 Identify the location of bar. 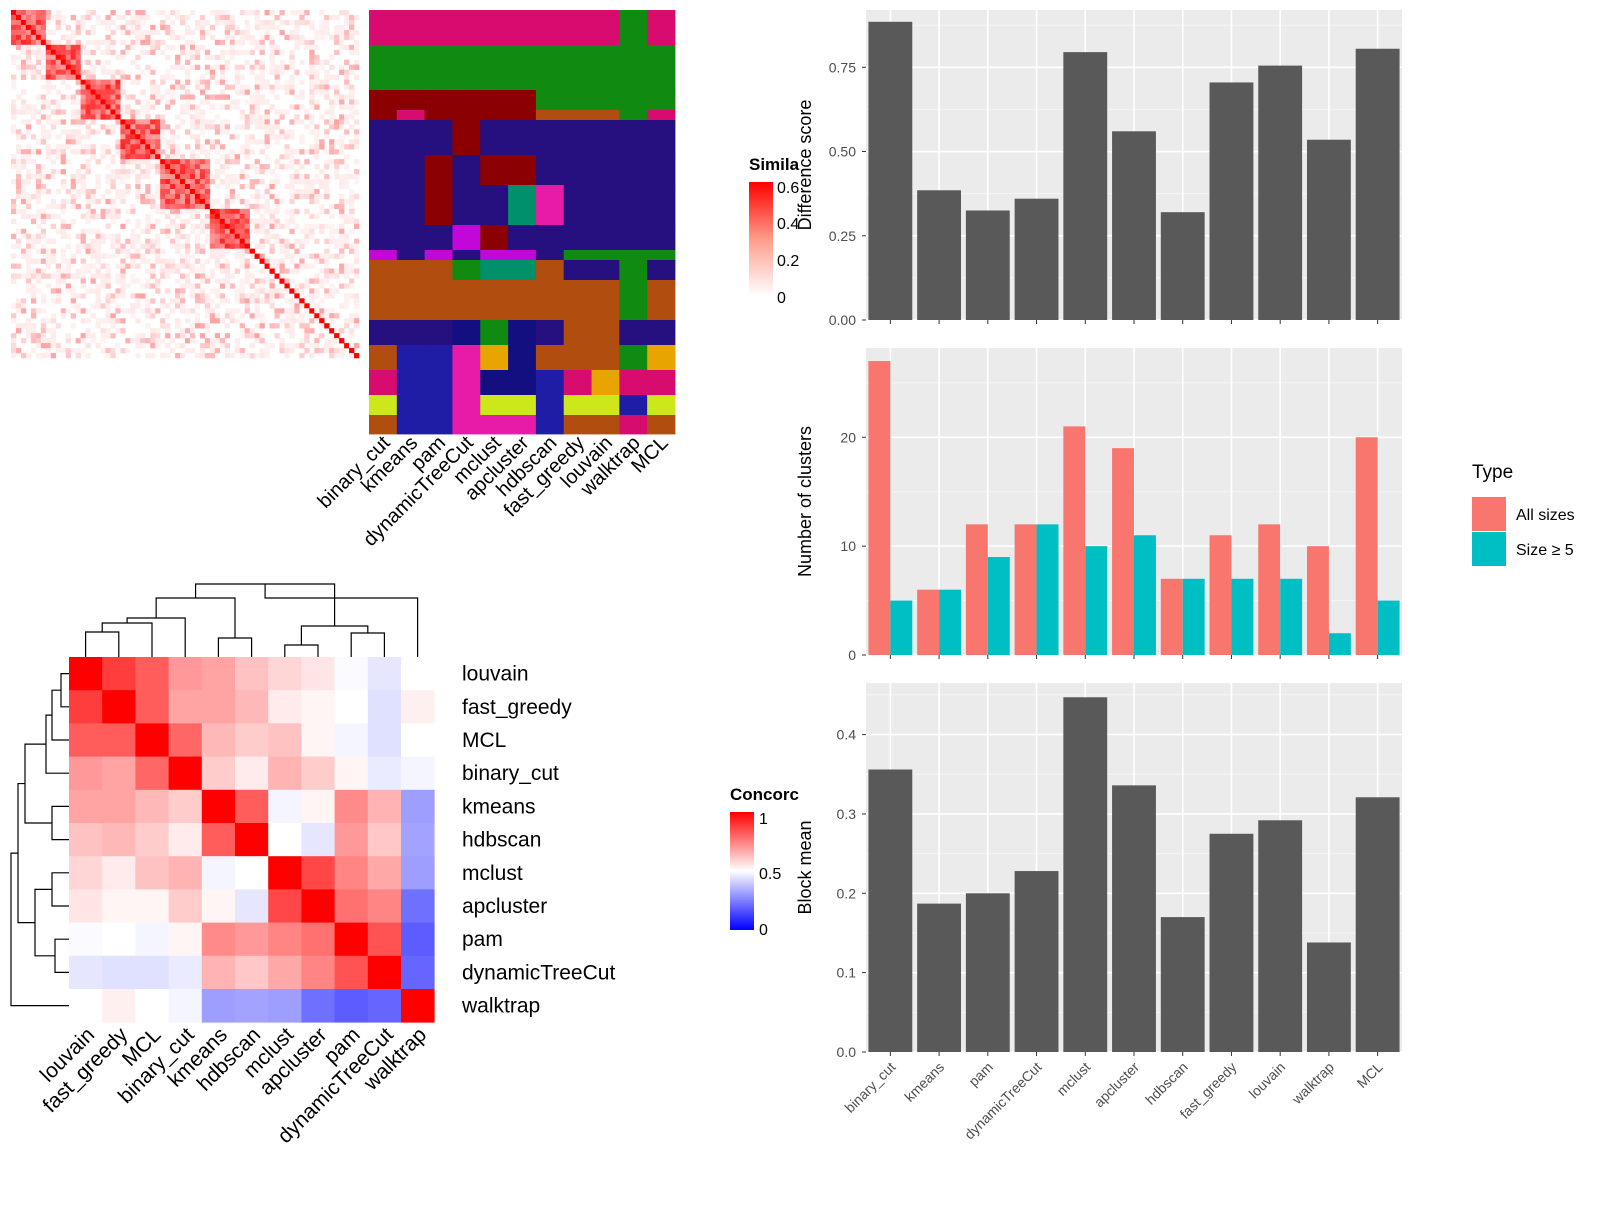
(1328, 229).